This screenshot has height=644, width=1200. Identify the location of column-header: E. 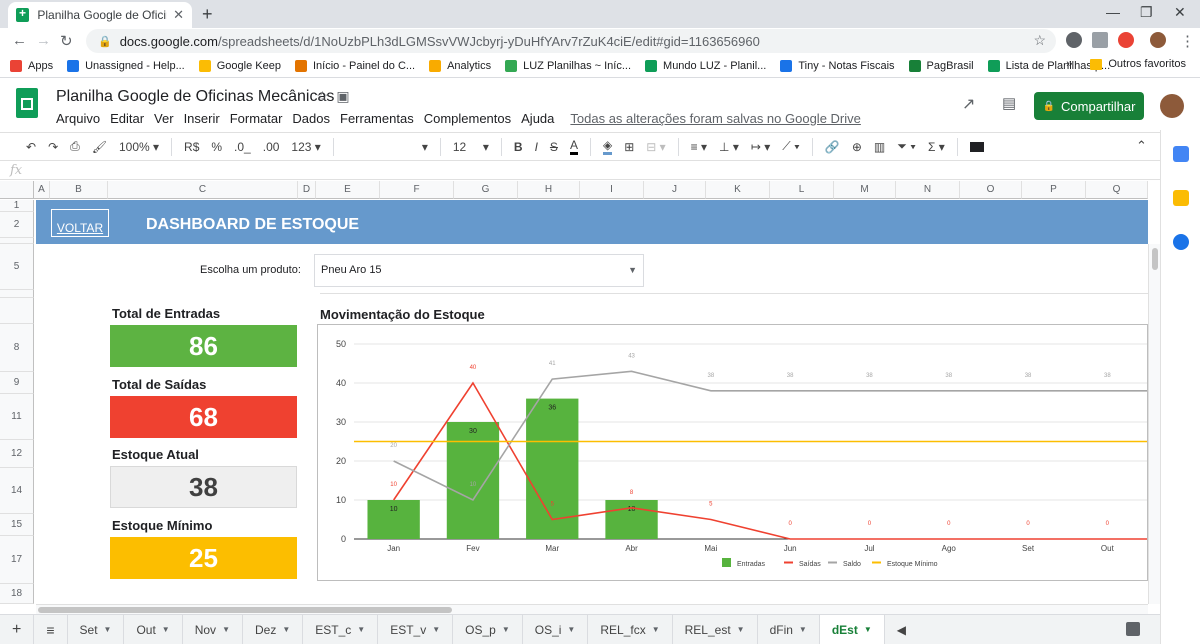
(348, 190).